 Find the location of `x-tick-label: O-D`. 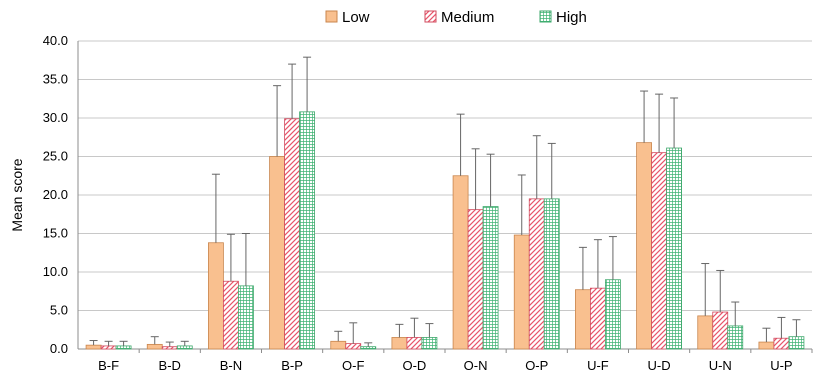

x-tick-label: O-D is located at coordinates (414, 365).